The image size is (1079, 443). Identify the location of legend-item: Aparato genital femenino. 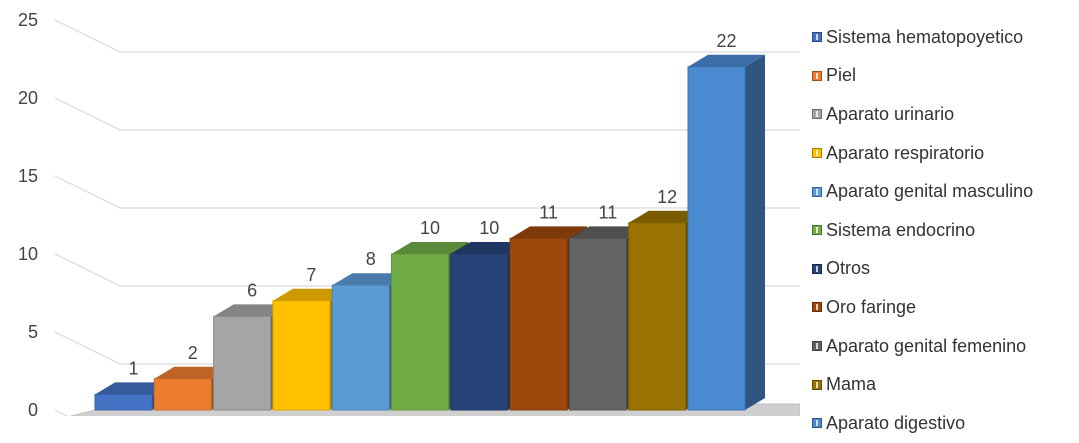
(943, 346).